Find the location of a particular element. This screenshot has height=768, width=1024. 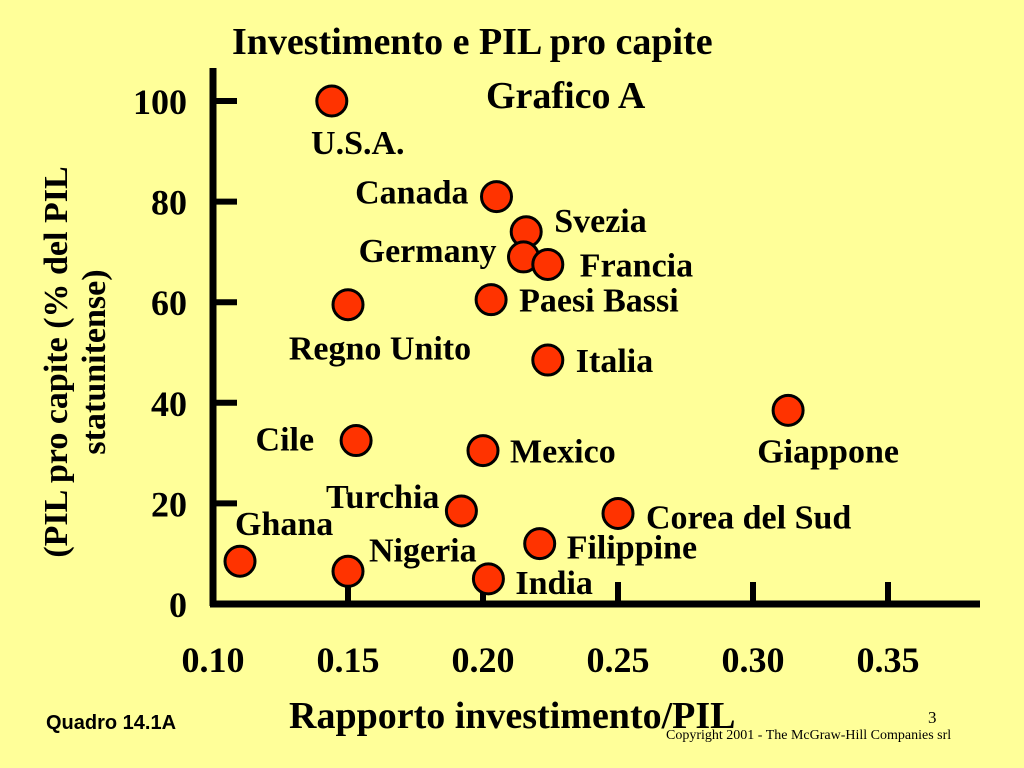

x-tick-label: 0.10 is located at coordinates (213, 660).